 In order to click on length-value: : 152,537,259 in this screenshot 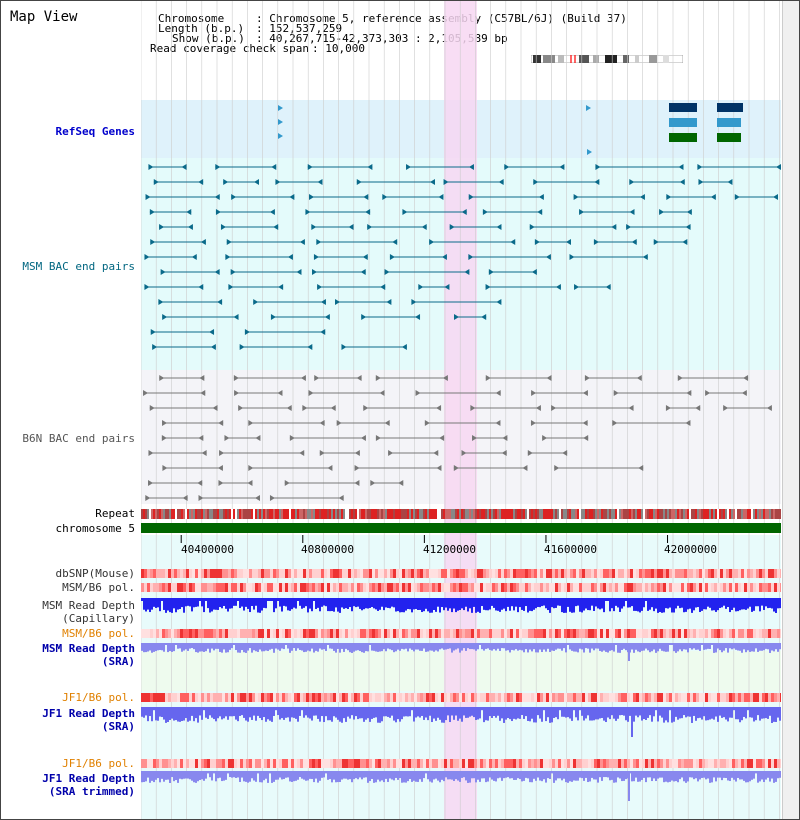, I will do `click(299, 28)`.